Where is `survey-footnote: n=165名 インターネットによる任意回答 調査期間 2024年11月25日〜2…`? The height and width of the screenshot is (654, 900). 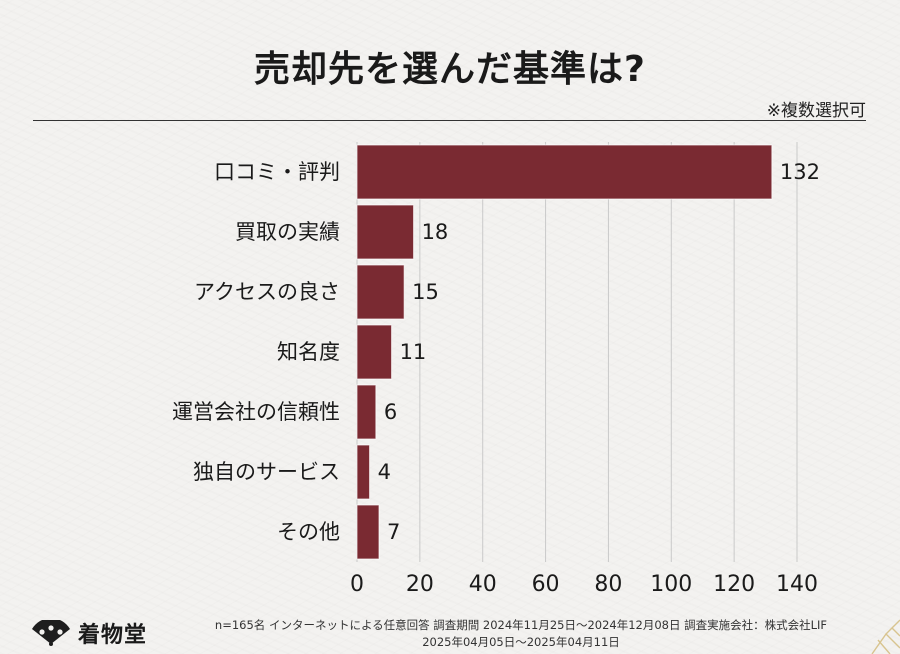 survey-footnote: n=165名 インターネットによる任意回答 調査期間 2024年11月25日〜2… is located at coordinates (521, 634).